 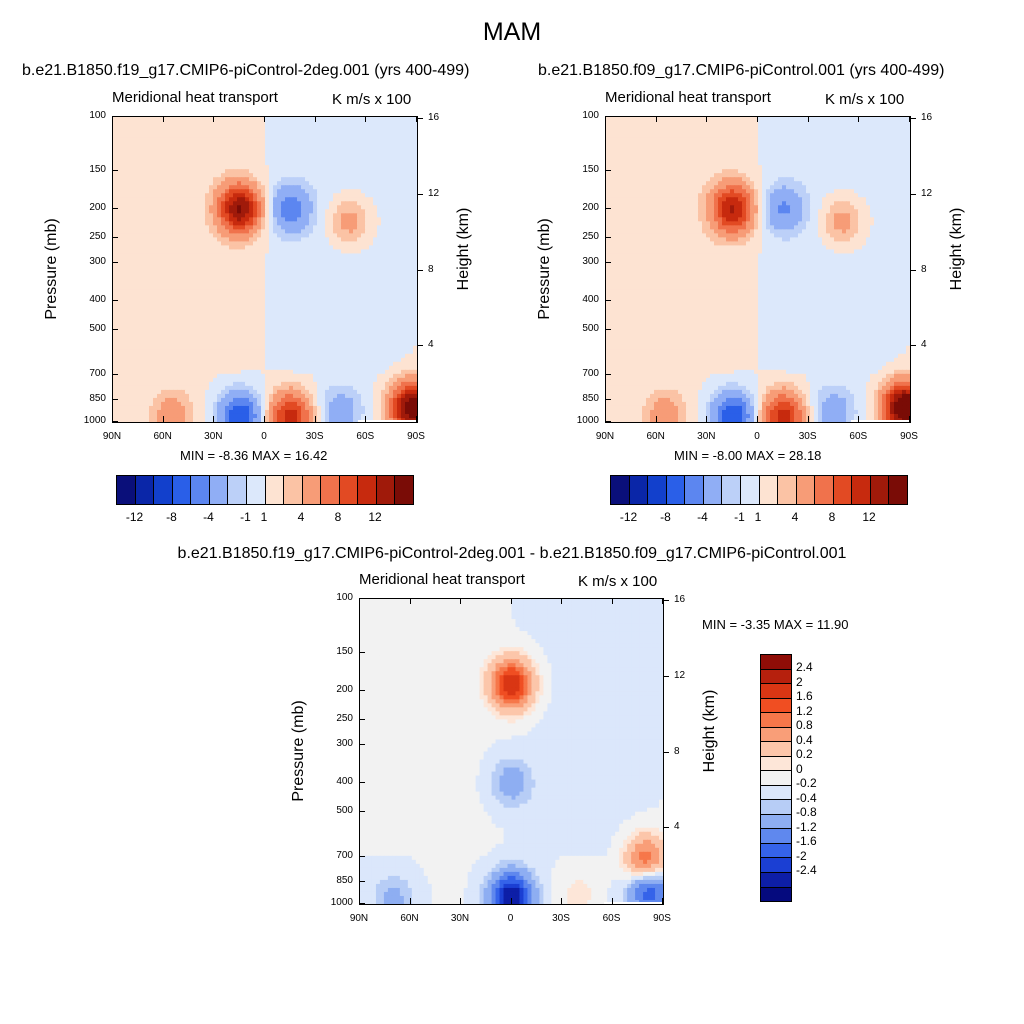 What do you see at coordinates (924, 345) in the screenshot?
I see `height-tick-label: 4` at bounding box center [924, 345].